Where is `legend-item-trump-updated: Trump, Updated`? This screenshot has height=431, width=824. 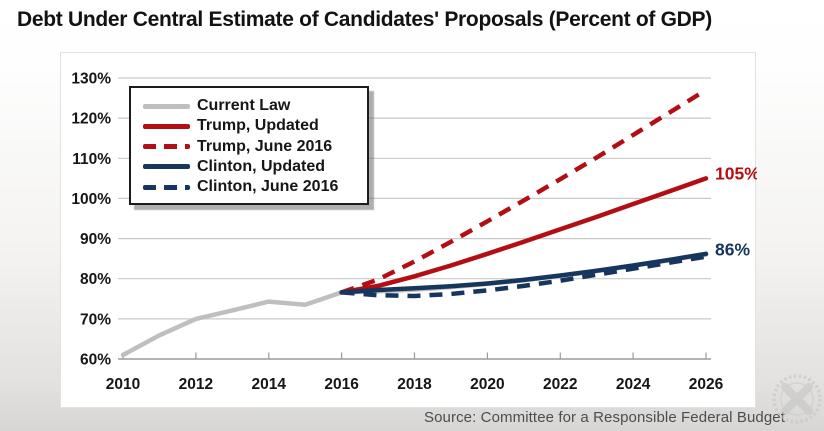 legend-item-trump-updated: Trump, Updated is located at coordinates (250, 126).